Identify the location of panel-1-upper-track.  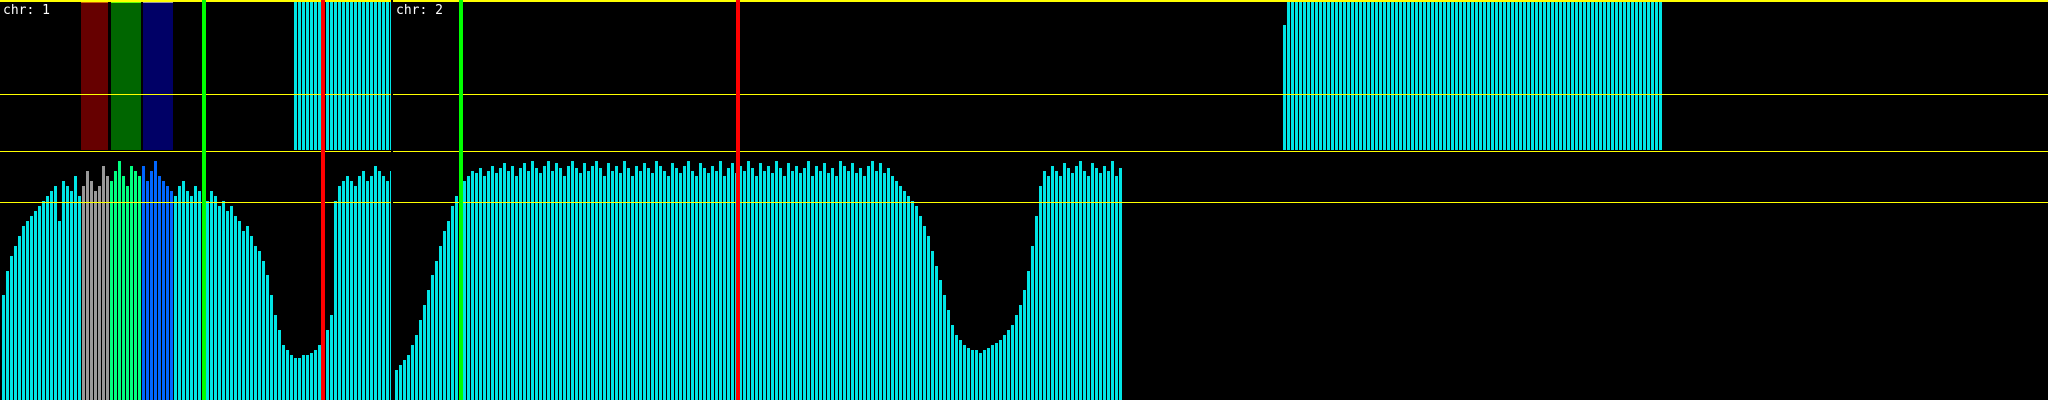
(195, 75).